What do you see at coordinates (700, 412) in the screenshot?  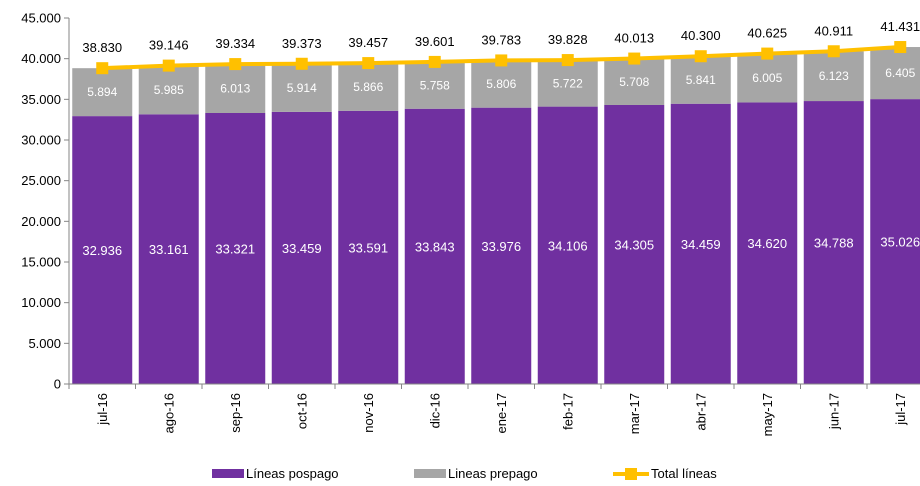 I see `x-tick-label: abr-17` at bounding box center [700, 412].